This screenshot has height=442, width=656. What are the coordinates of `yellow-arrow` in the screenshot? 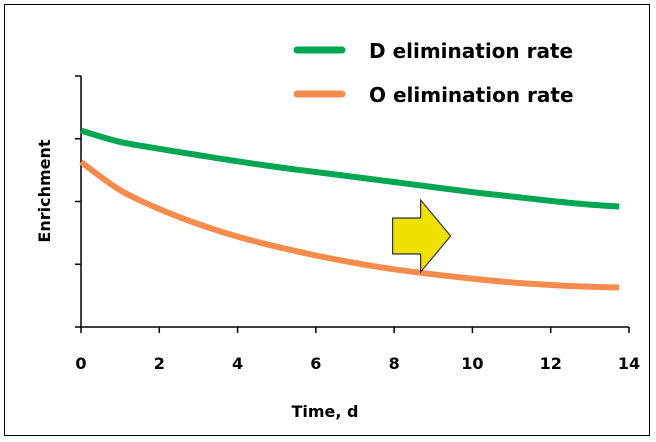 It's located at (422, 236).